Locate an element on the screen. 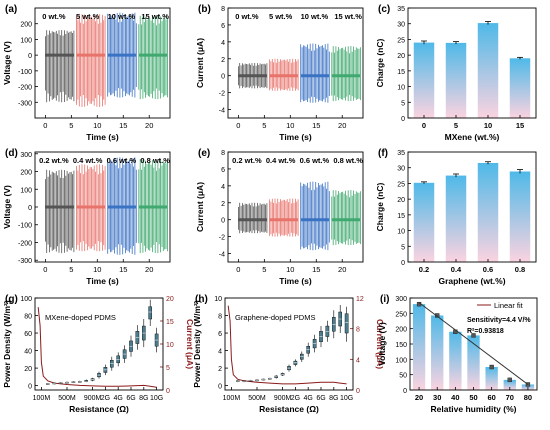 The height and width of the screenshot is (430, 550). x-tick-label: 5 is located at coordinates (264, 269).